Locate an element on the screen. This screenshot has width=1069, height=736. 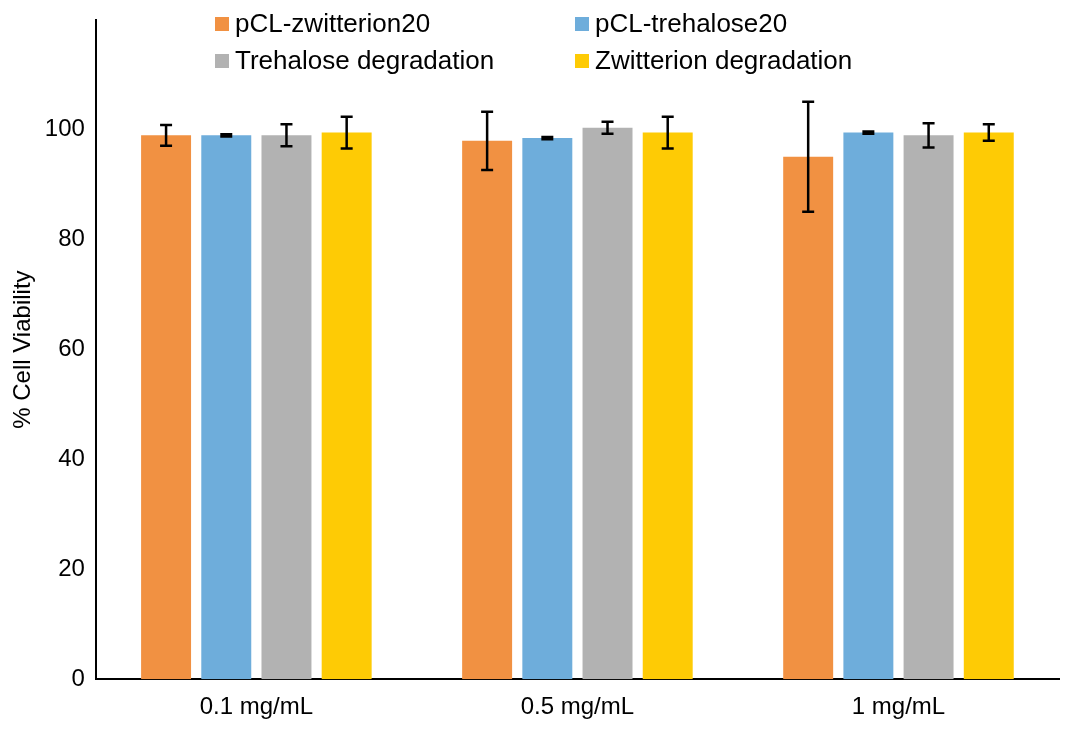
x-tick-label: 1 mg/mL is located at coordinates (898, 706).